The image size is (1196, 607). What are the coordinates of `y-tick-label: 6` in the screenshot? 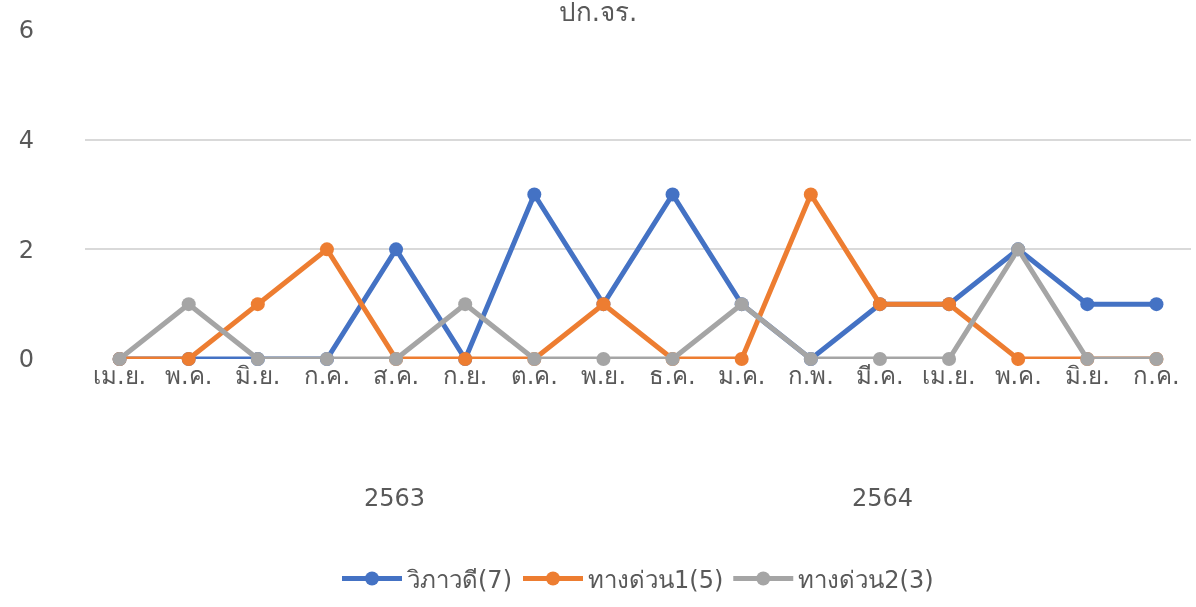 It's located at (26, 30).